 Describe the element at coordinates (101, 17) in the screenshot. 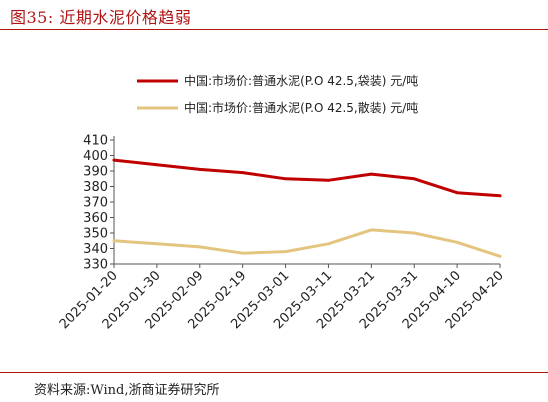

I see `figure-title: 图35: 近期水泥价格趋弱` at that location.